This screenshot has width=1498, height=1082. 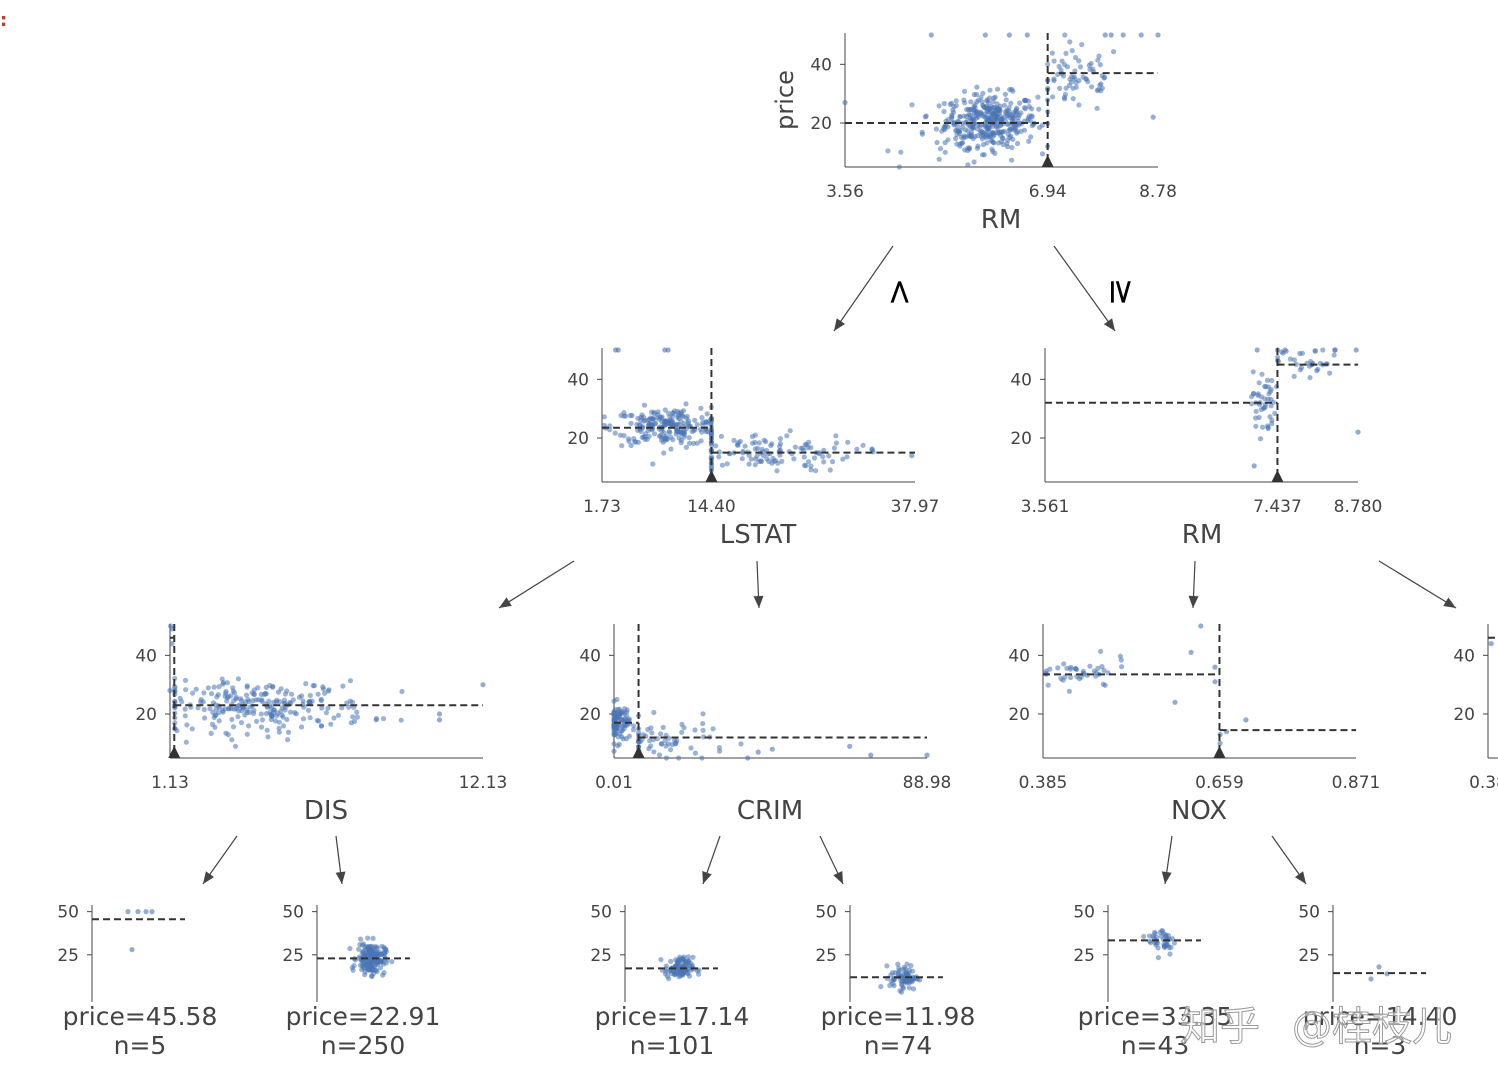 What do you see at coordinates (361, 981) in the screenshot?
I see `leaf-l1: 25 50 price=22.91n=250` at bounding box center [361, 981].